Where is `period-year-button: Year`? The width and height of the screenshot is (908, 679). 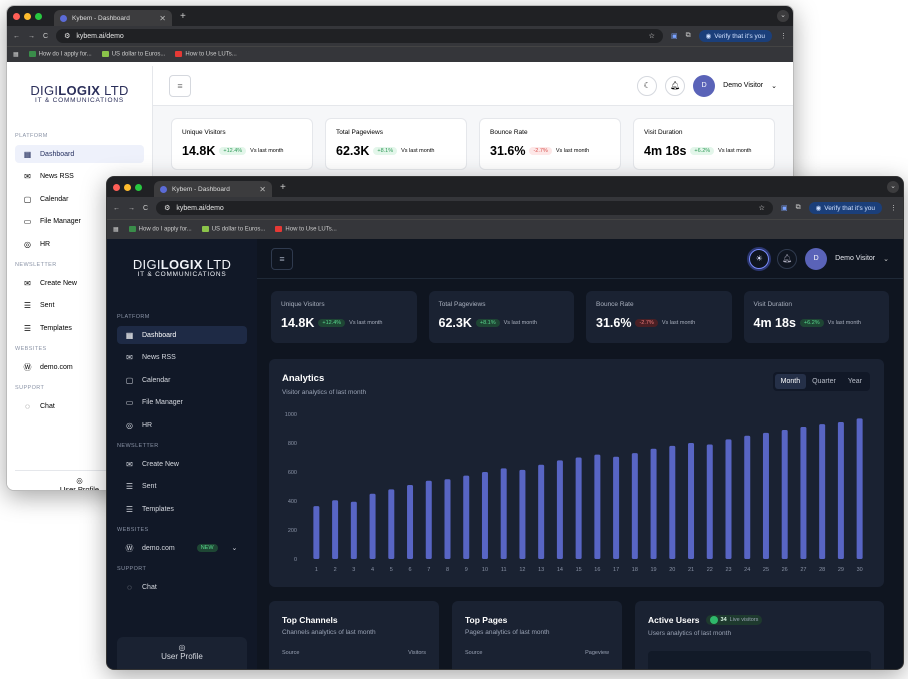 period-year-button: Year is located at coordinates (854, 381).